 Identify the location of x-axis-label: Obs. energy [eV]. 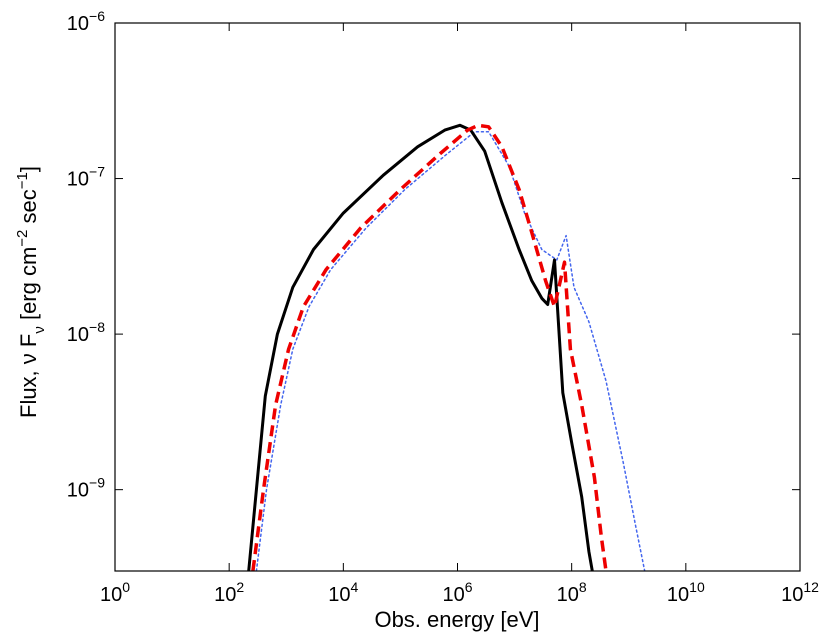
(456, 619).